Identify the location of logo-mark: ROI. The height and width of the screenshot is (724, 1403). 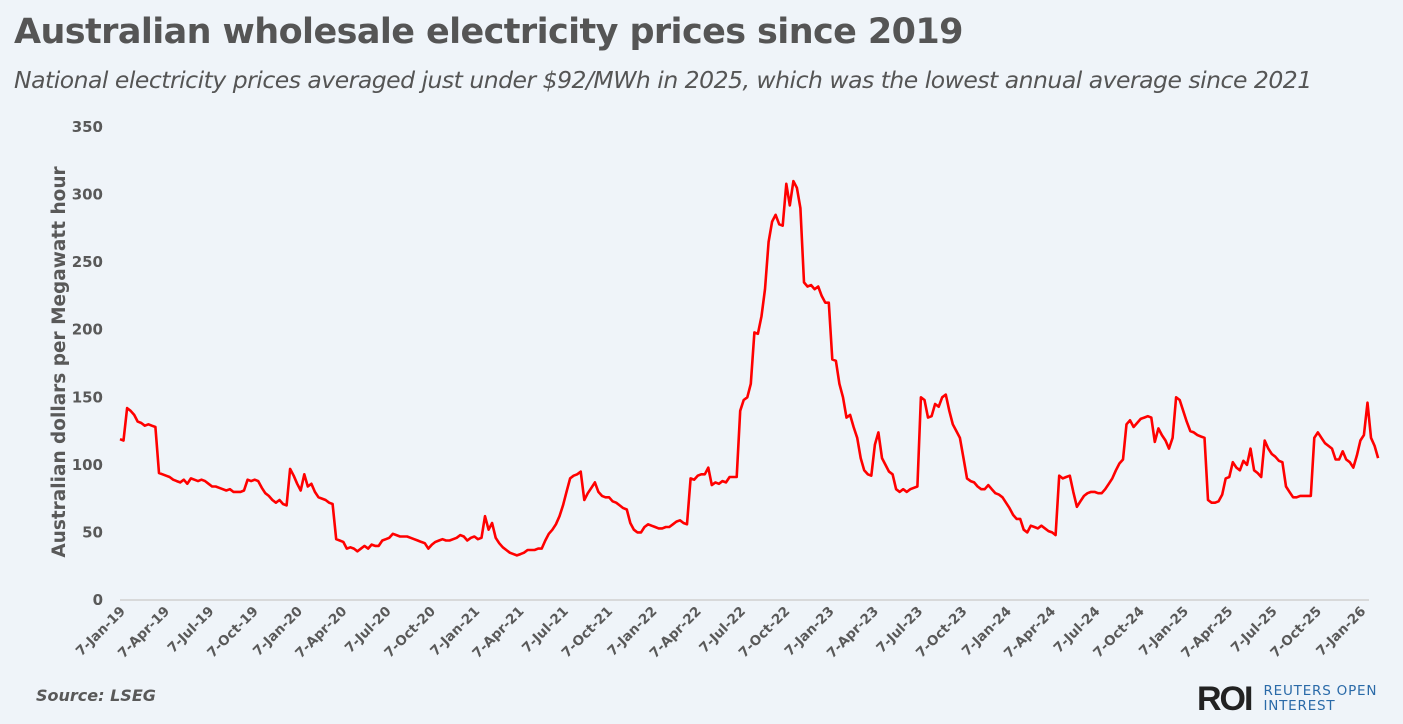
(1225, 699).